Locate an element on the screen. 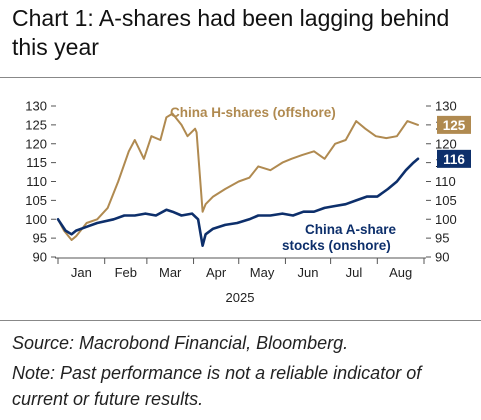 The image size is (481, 420). x-axis-year-label: 2025 is located at coordinates (240, 297).